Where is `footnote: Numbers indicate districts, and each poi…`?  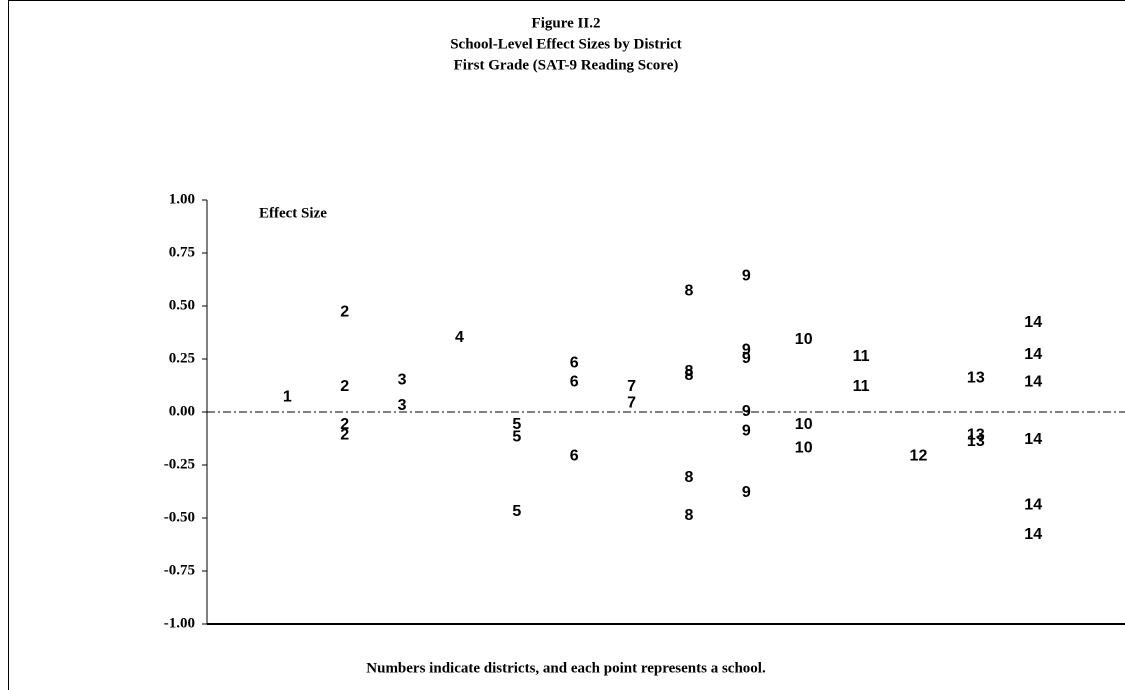 footnote: Numbers indicate districts, and each poi… is located at coordinates (566, 668).